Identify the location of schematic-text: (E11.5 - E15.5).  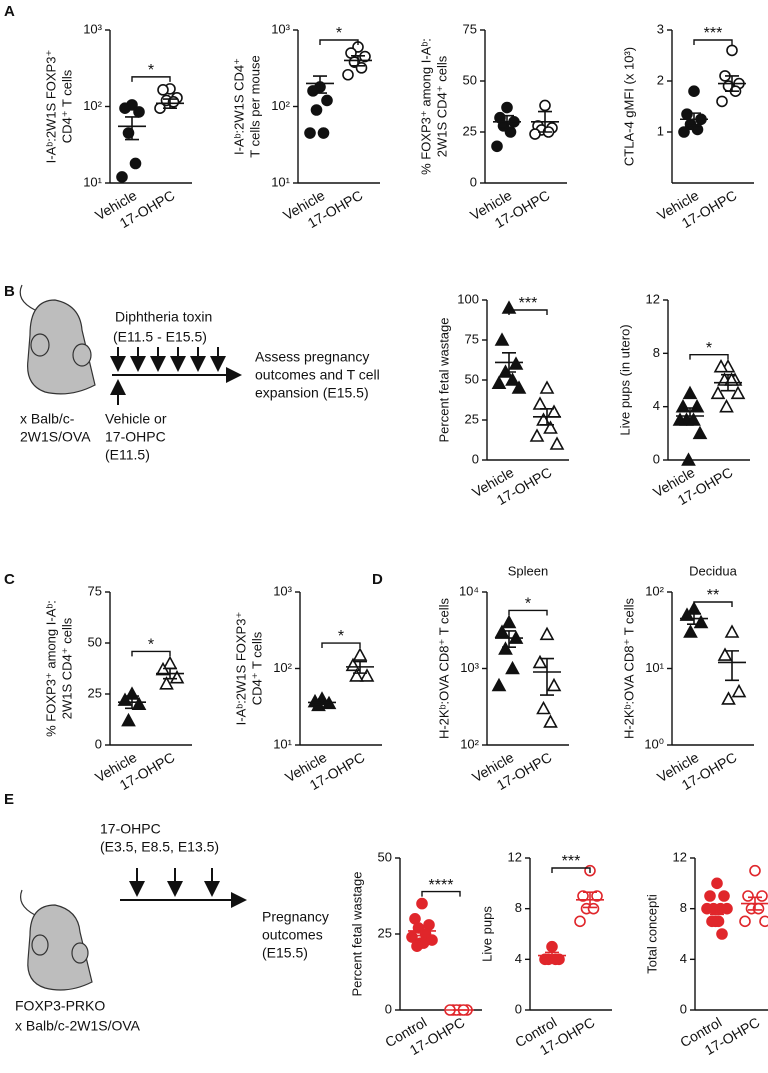
(160, 337).